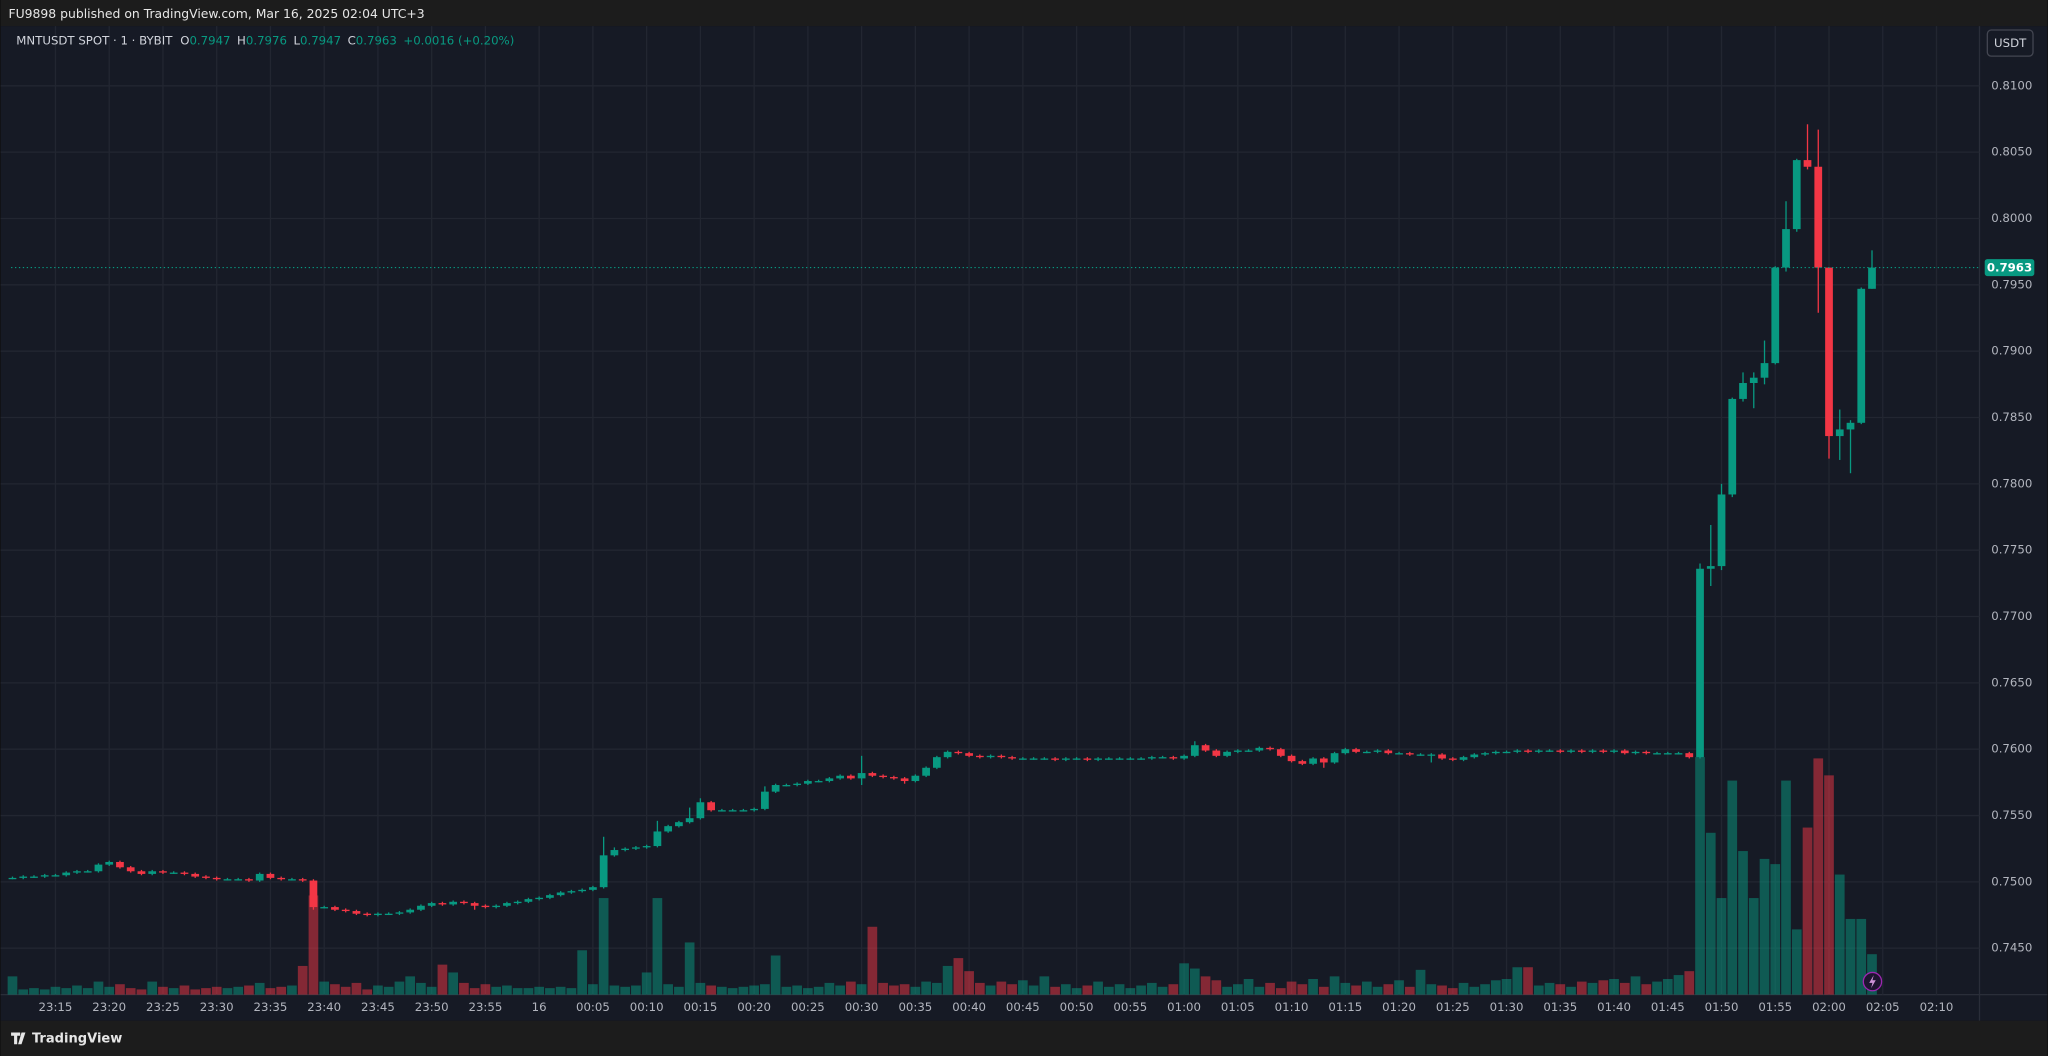 The height and width of the screenshot is (1056, 2048). What do you see at coordinates (241, 40) in the screenshot?
I see `high-label: H` at bounding box center [241, 40].